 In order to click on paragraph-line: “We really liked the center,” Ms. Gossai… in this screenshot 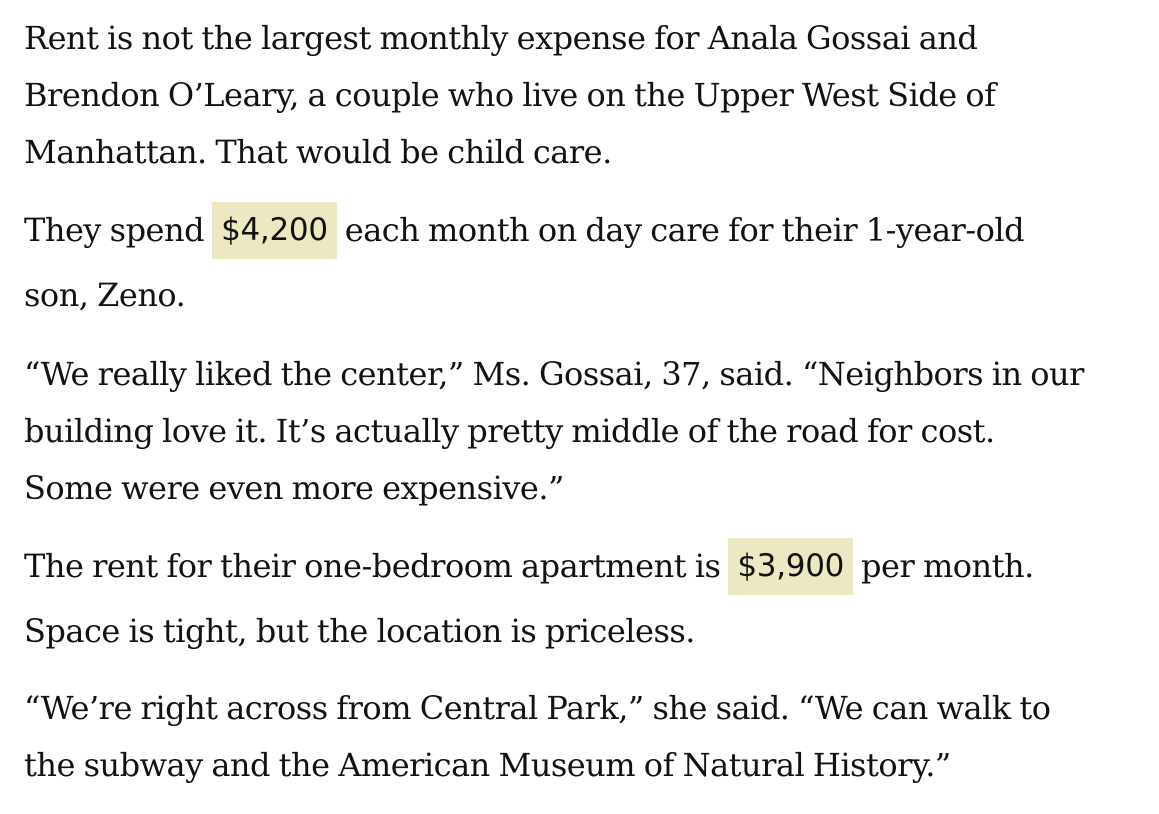, I will do `click(554, 374)`.